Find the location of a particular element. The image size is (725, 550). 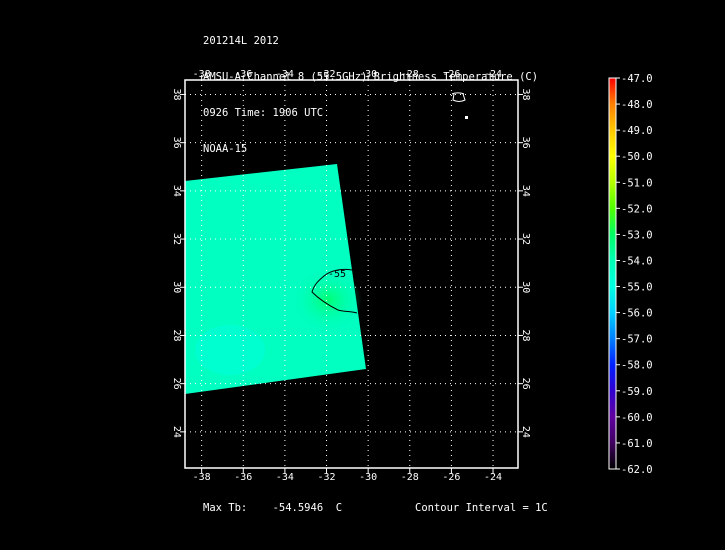

colorbar-label: -60.0 is located at coordinates (637, 418).